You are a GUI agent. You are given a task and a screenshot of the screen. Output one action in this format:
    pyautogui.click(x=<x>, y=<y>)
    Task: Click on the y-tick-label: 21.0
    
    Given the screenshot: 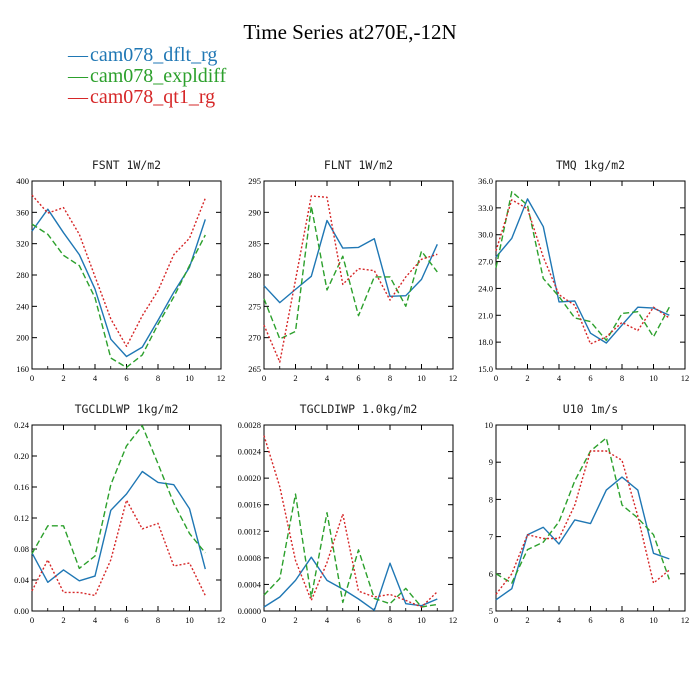 What is the action you would take?
    pyautogui.click(x=485, y=315)
    